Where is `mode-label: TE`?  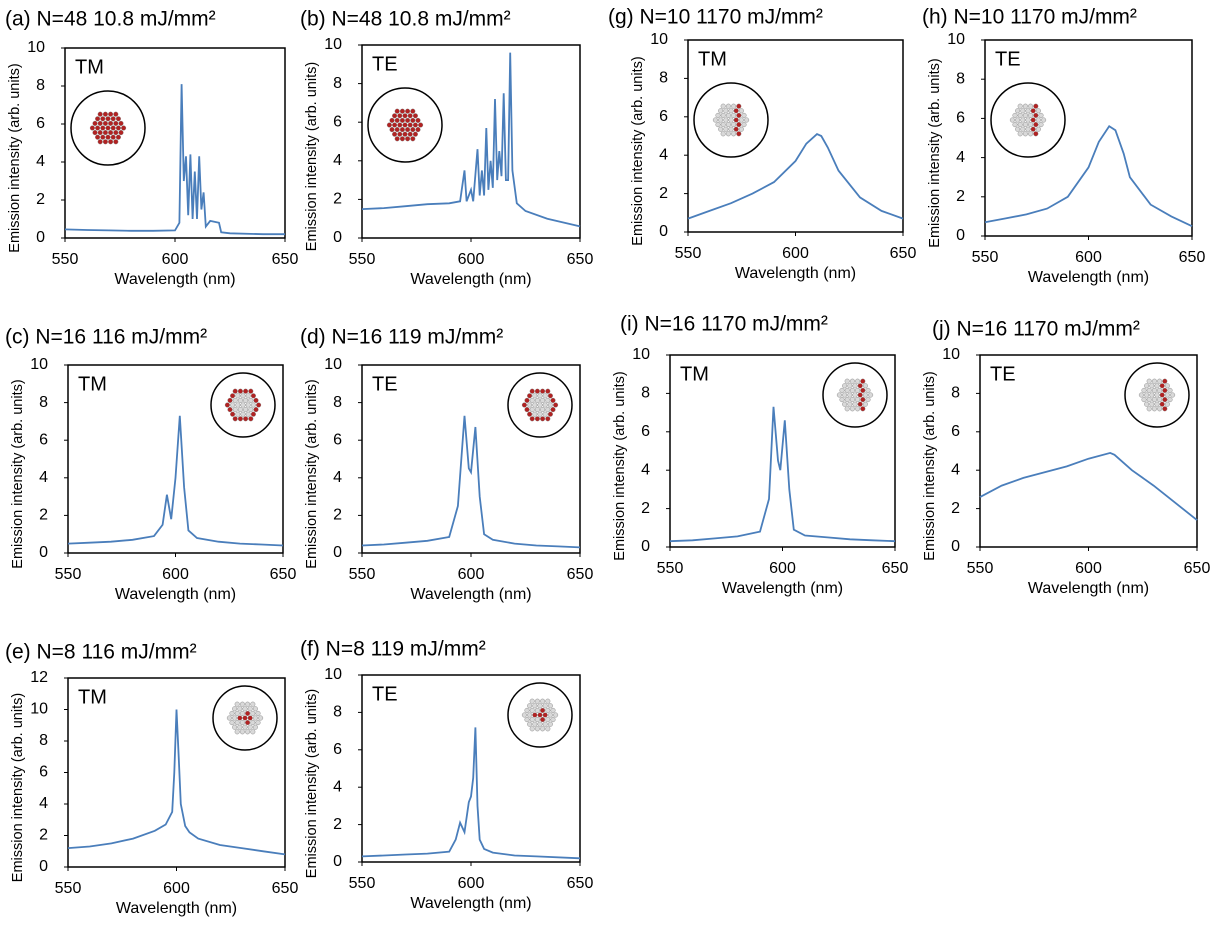
mode-label: TE is located at coordinates (385, 384).